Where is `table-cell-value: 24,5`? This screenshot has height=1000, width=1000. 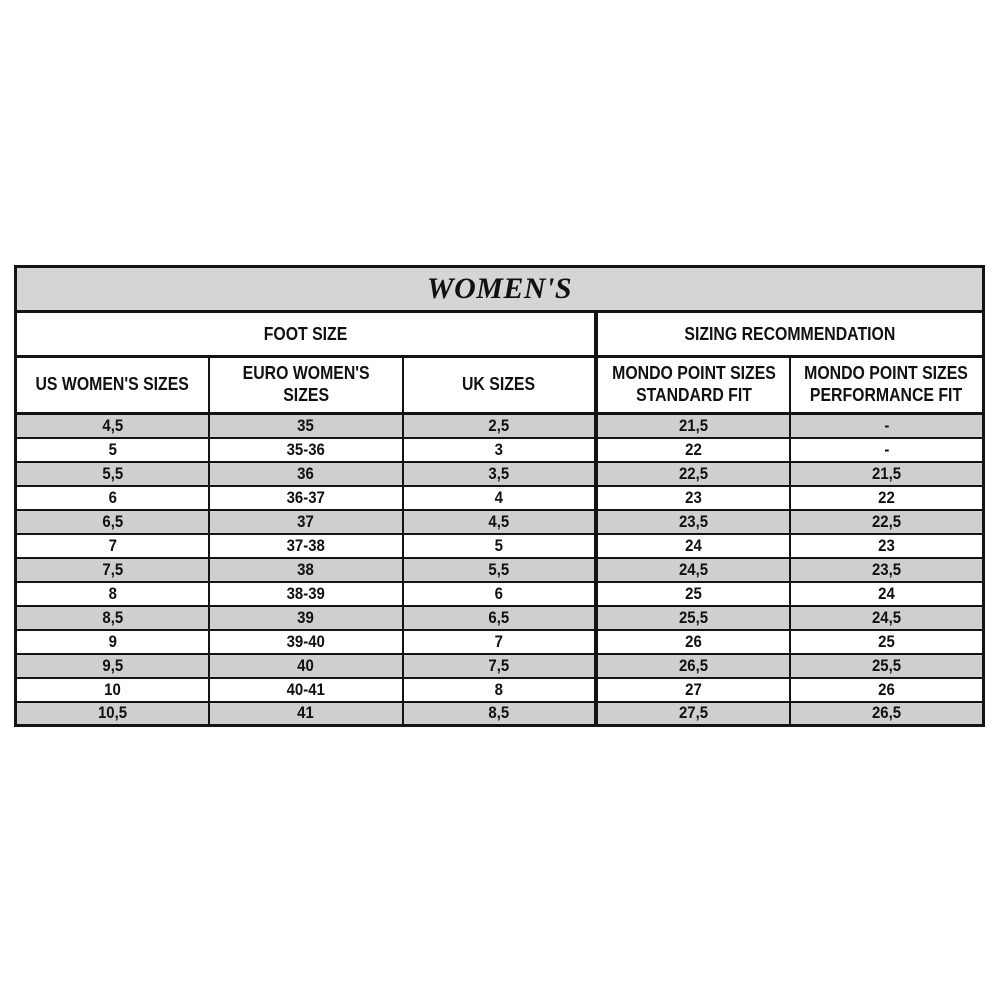
table-cell-value: 24,5 is located at coordinates (886, 617).